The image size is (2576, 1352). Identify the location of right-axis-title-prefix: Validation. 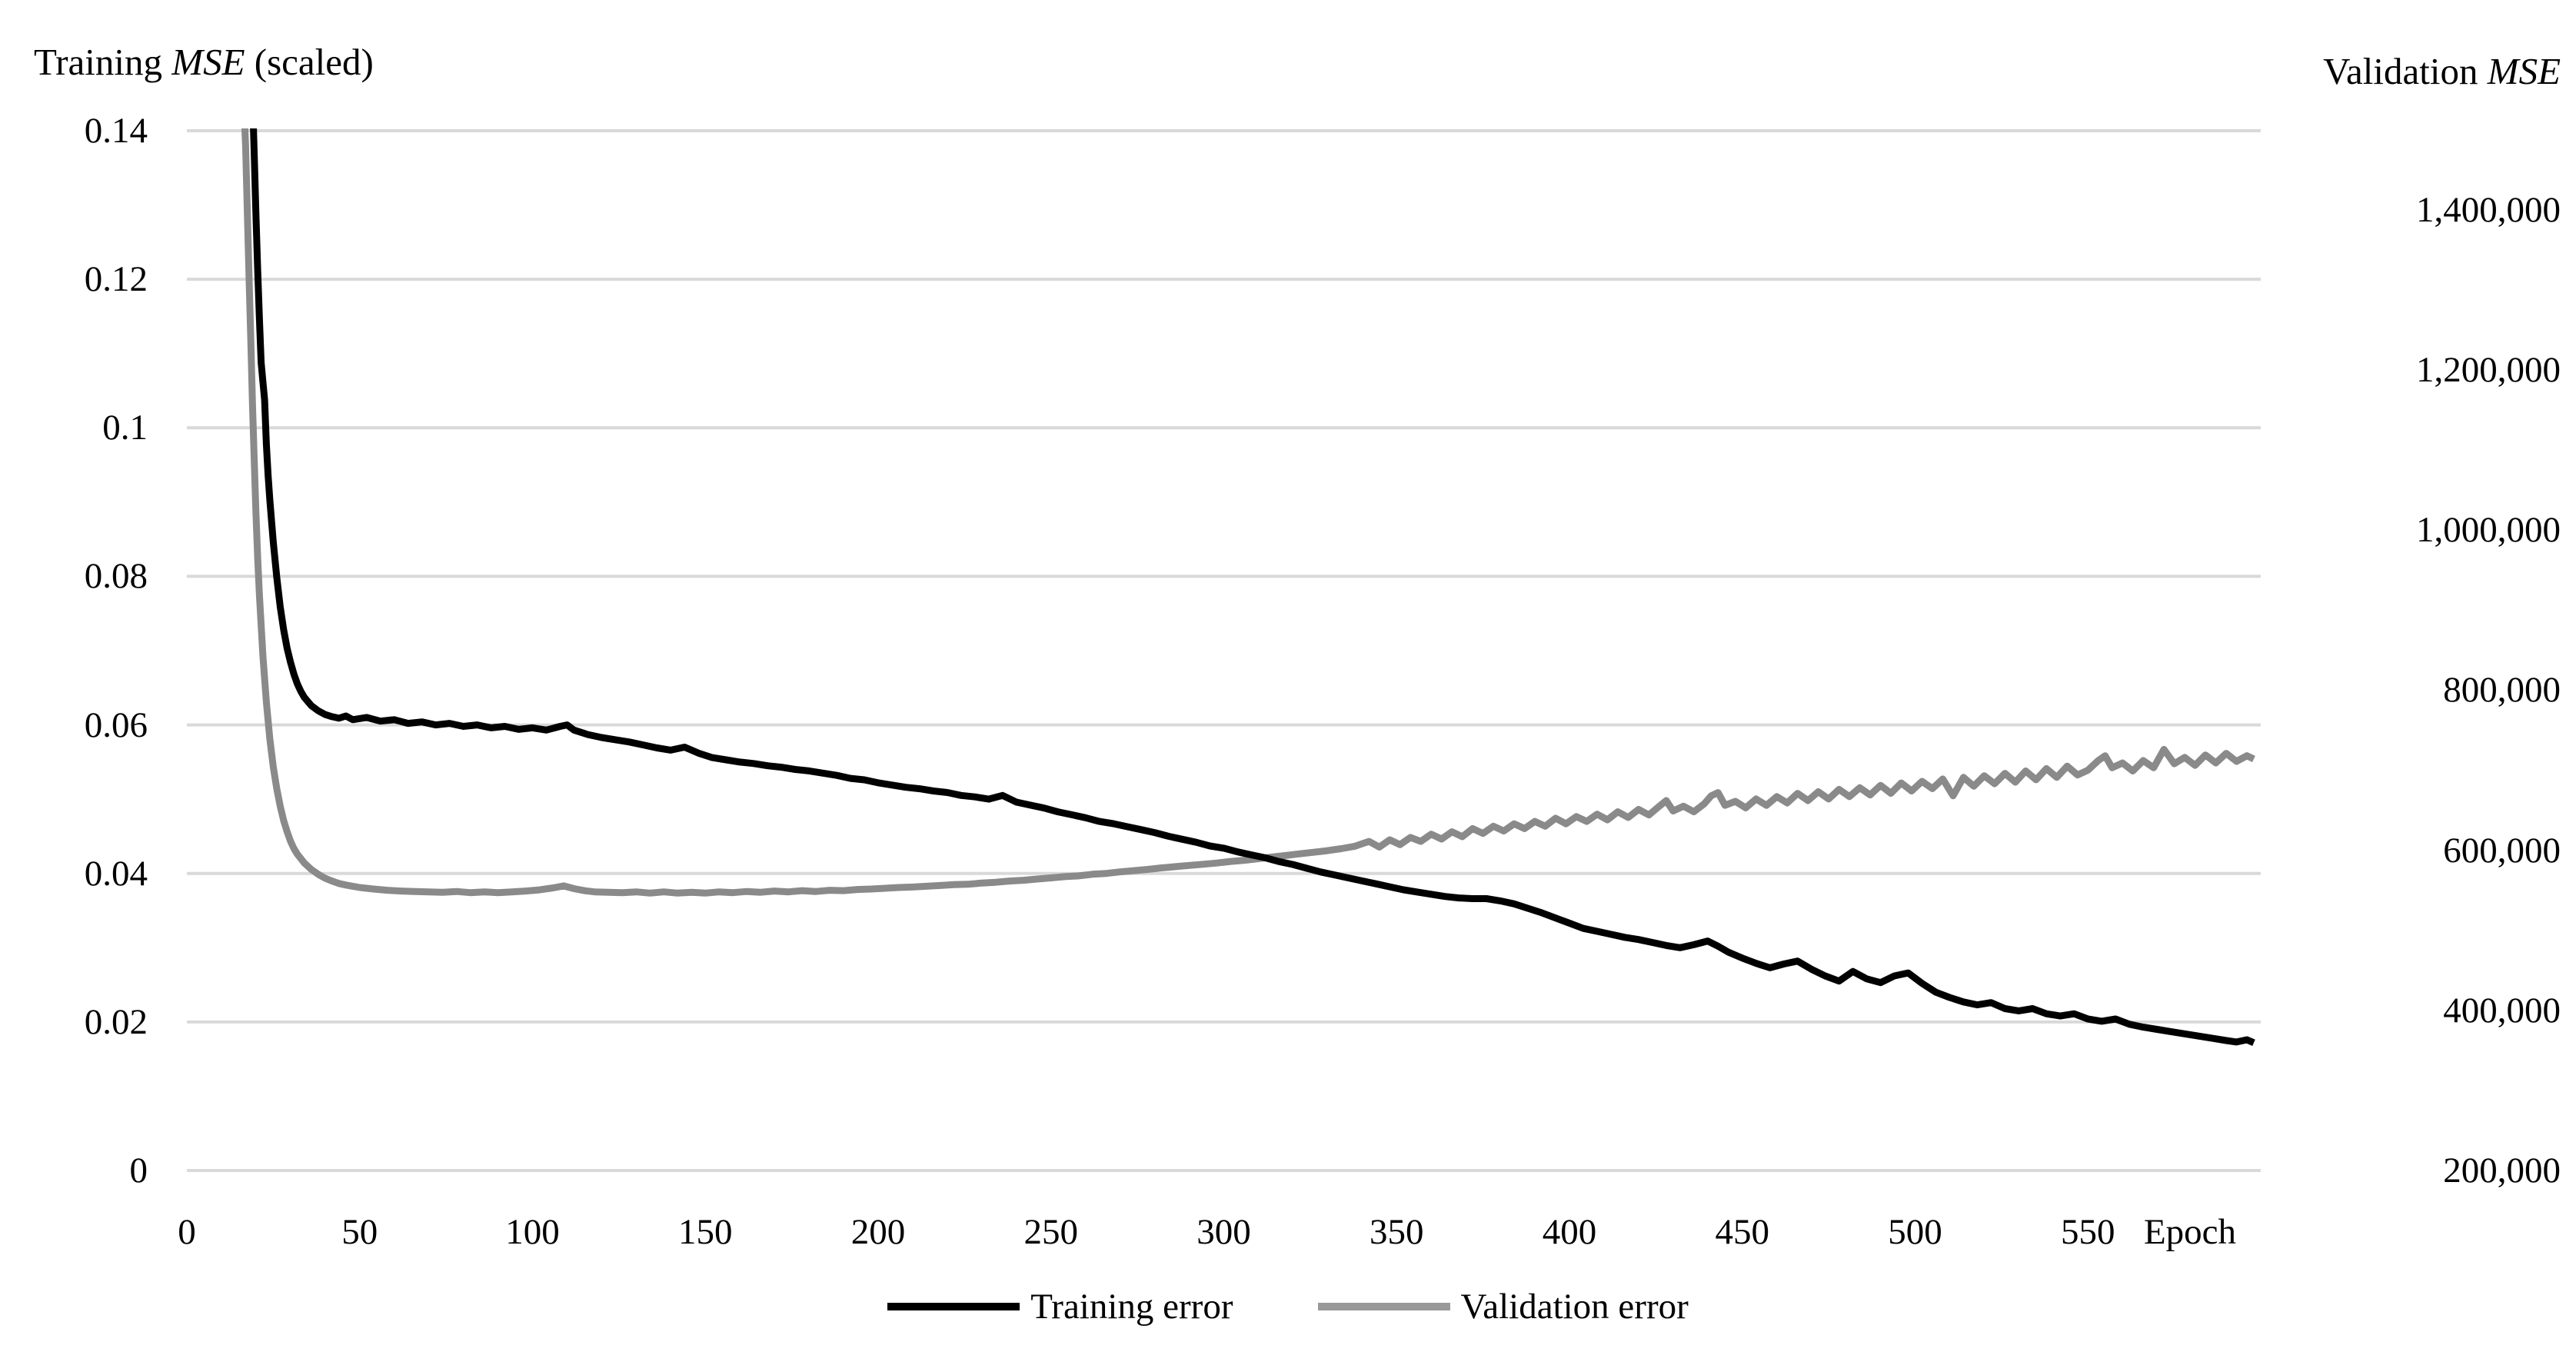
(2405, 71).